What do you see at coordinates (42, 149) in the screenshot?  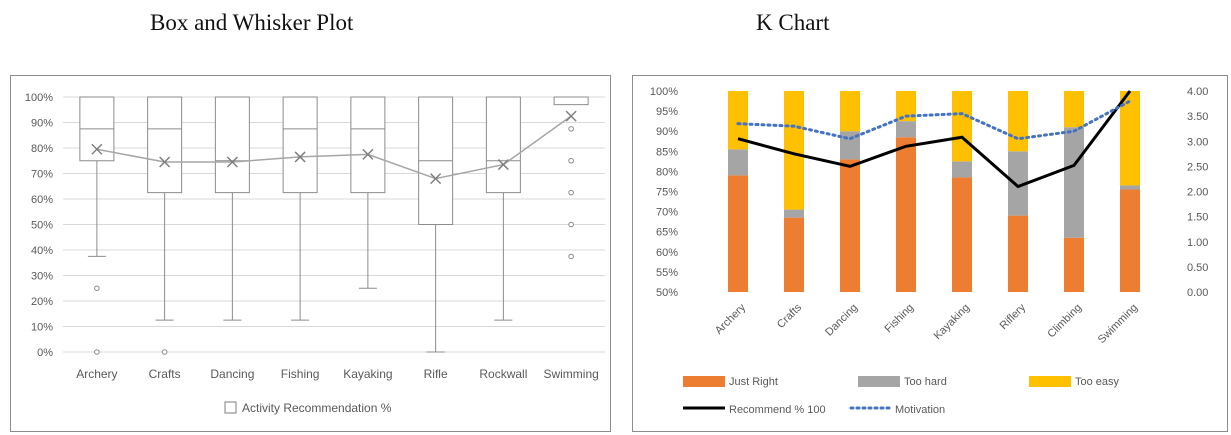 I see `y-tick-label: 80%` at bounding box center [42, 149].